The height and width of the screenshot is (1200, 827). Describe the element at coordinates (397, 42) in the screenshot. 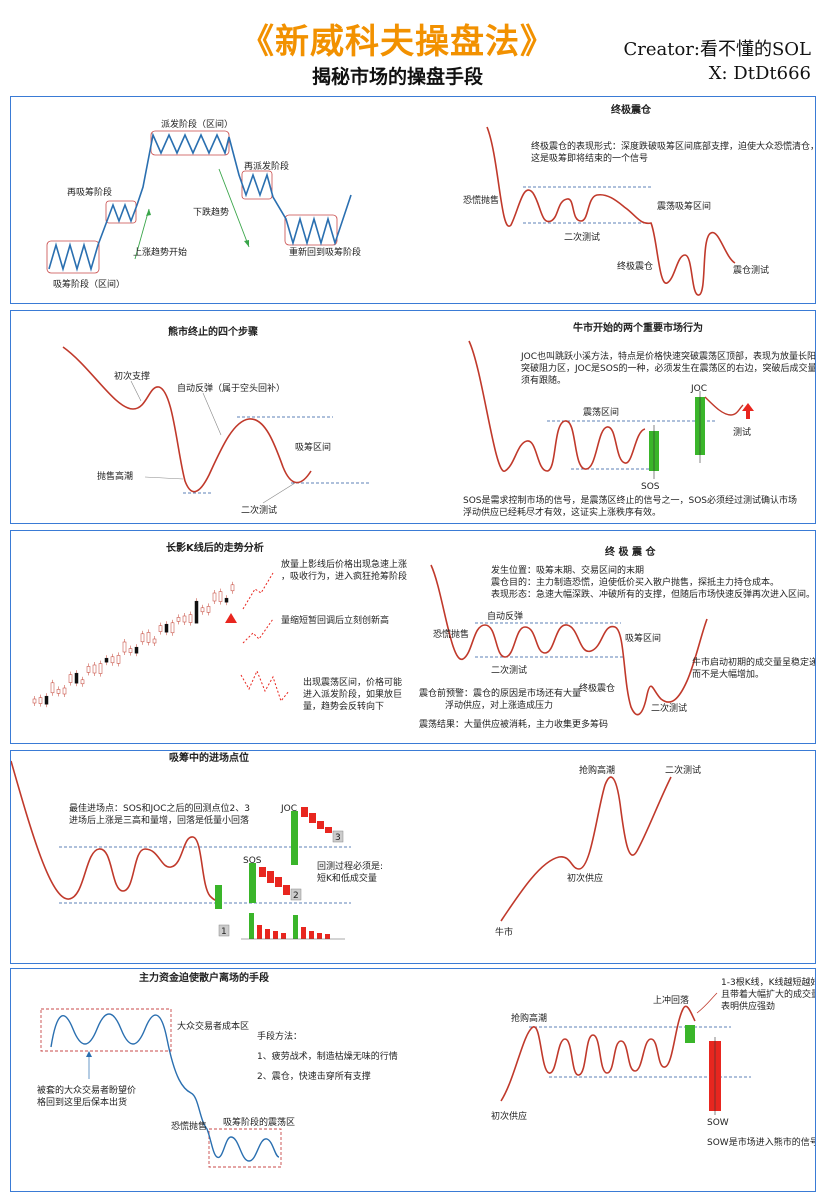

I see `main-title: 《新威科夫操盘法》` at that location.